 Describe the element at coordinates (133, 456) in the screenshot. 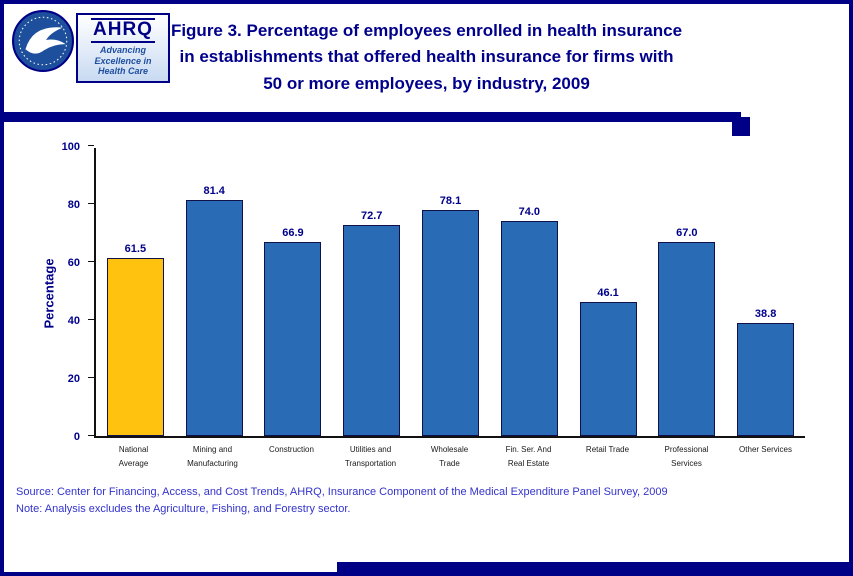

I see `x-axis-category-label: National Average` at that location.